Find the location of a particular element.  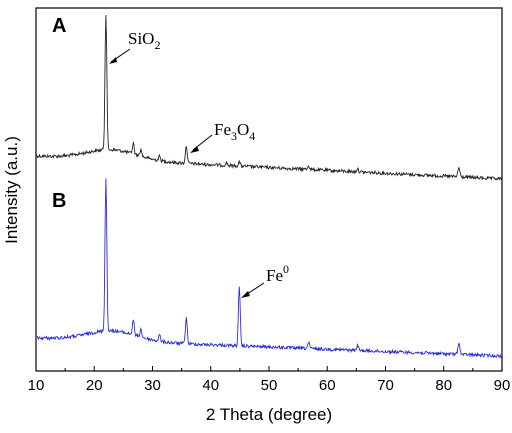

annotation-arrowhead-sio2 is located at coordinates (113, 60).